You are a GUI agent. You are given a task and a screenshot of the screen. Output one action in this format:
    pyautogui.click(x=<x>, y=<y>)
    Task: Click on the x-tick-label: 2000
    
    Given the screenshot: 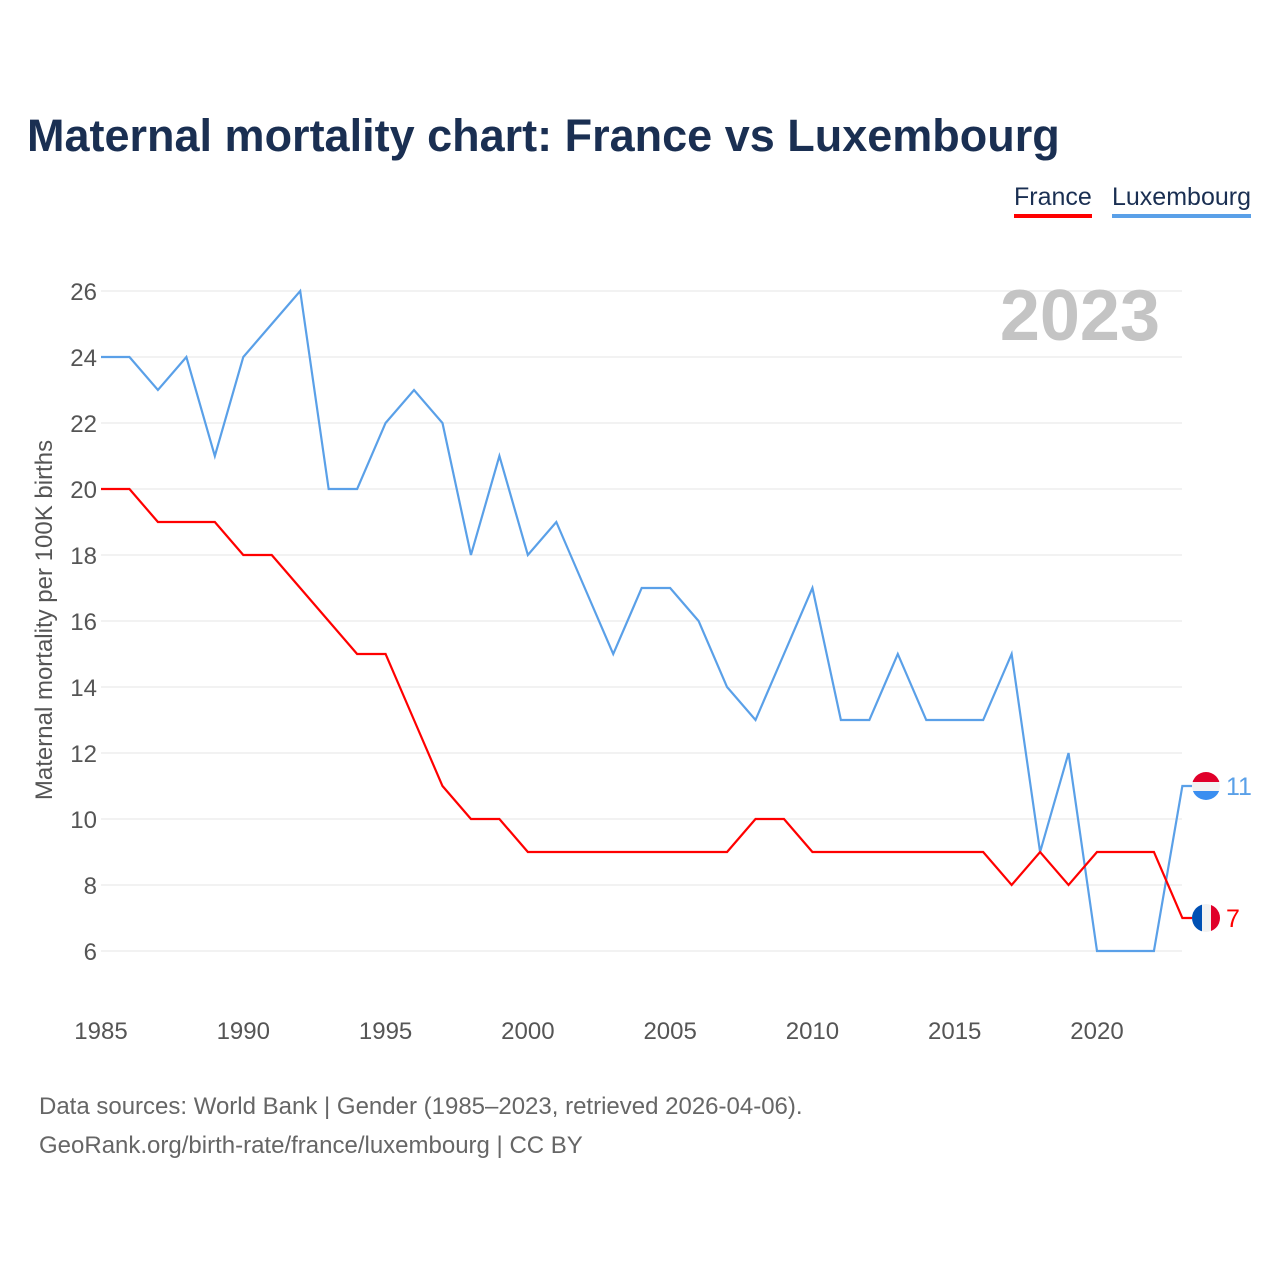 What is the action you would take?
    pyautogui.click(x=527, y=1031)
    